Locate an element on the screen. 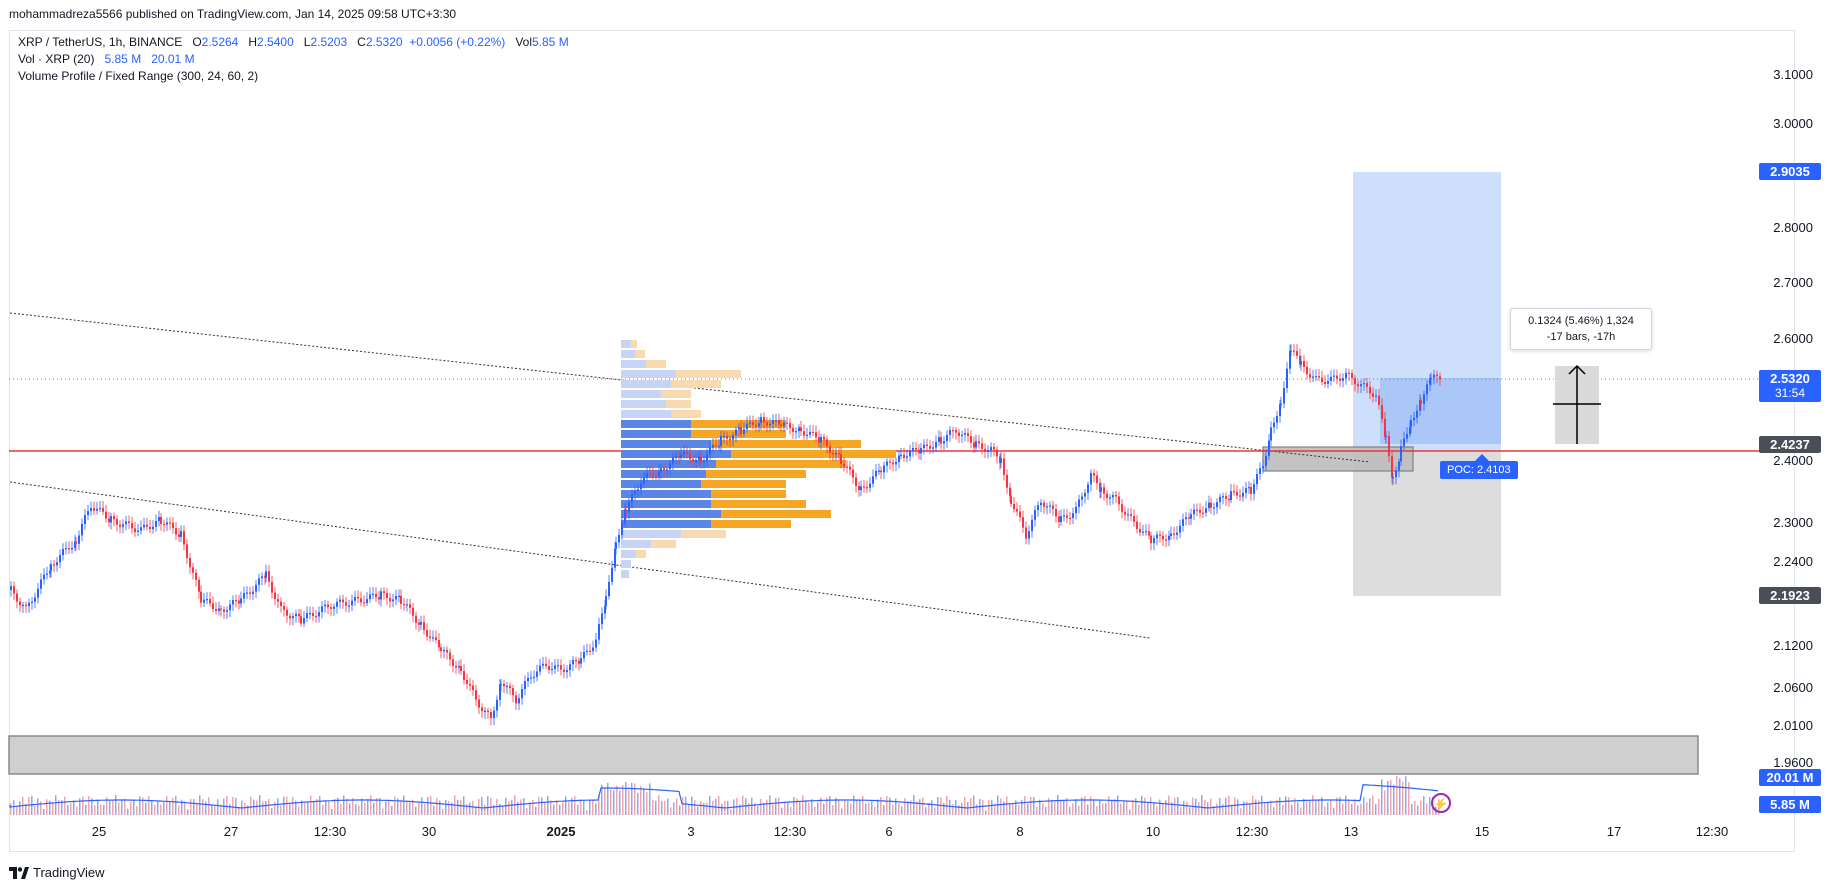  volume-indicator-row: Vol · XRP (20) 5.85 M 20.01 M is located at coordinates (293, 59).